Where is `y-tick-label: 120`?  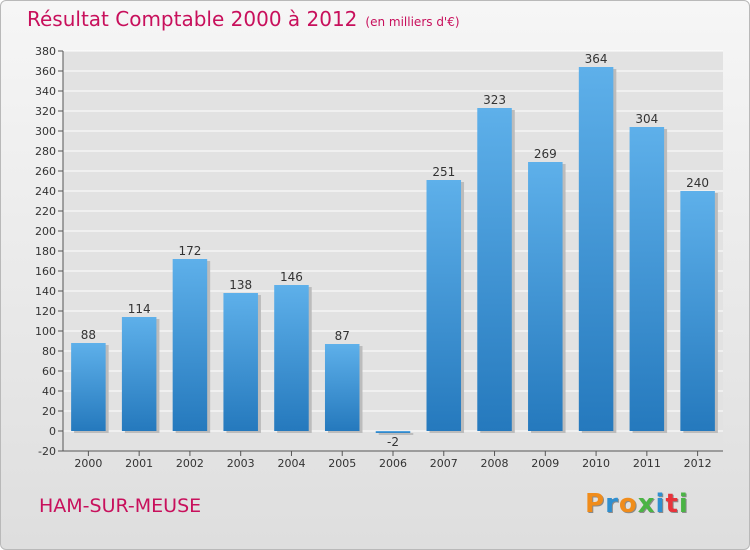 y-tick-label: 120 is located at coordinates (45, 311).